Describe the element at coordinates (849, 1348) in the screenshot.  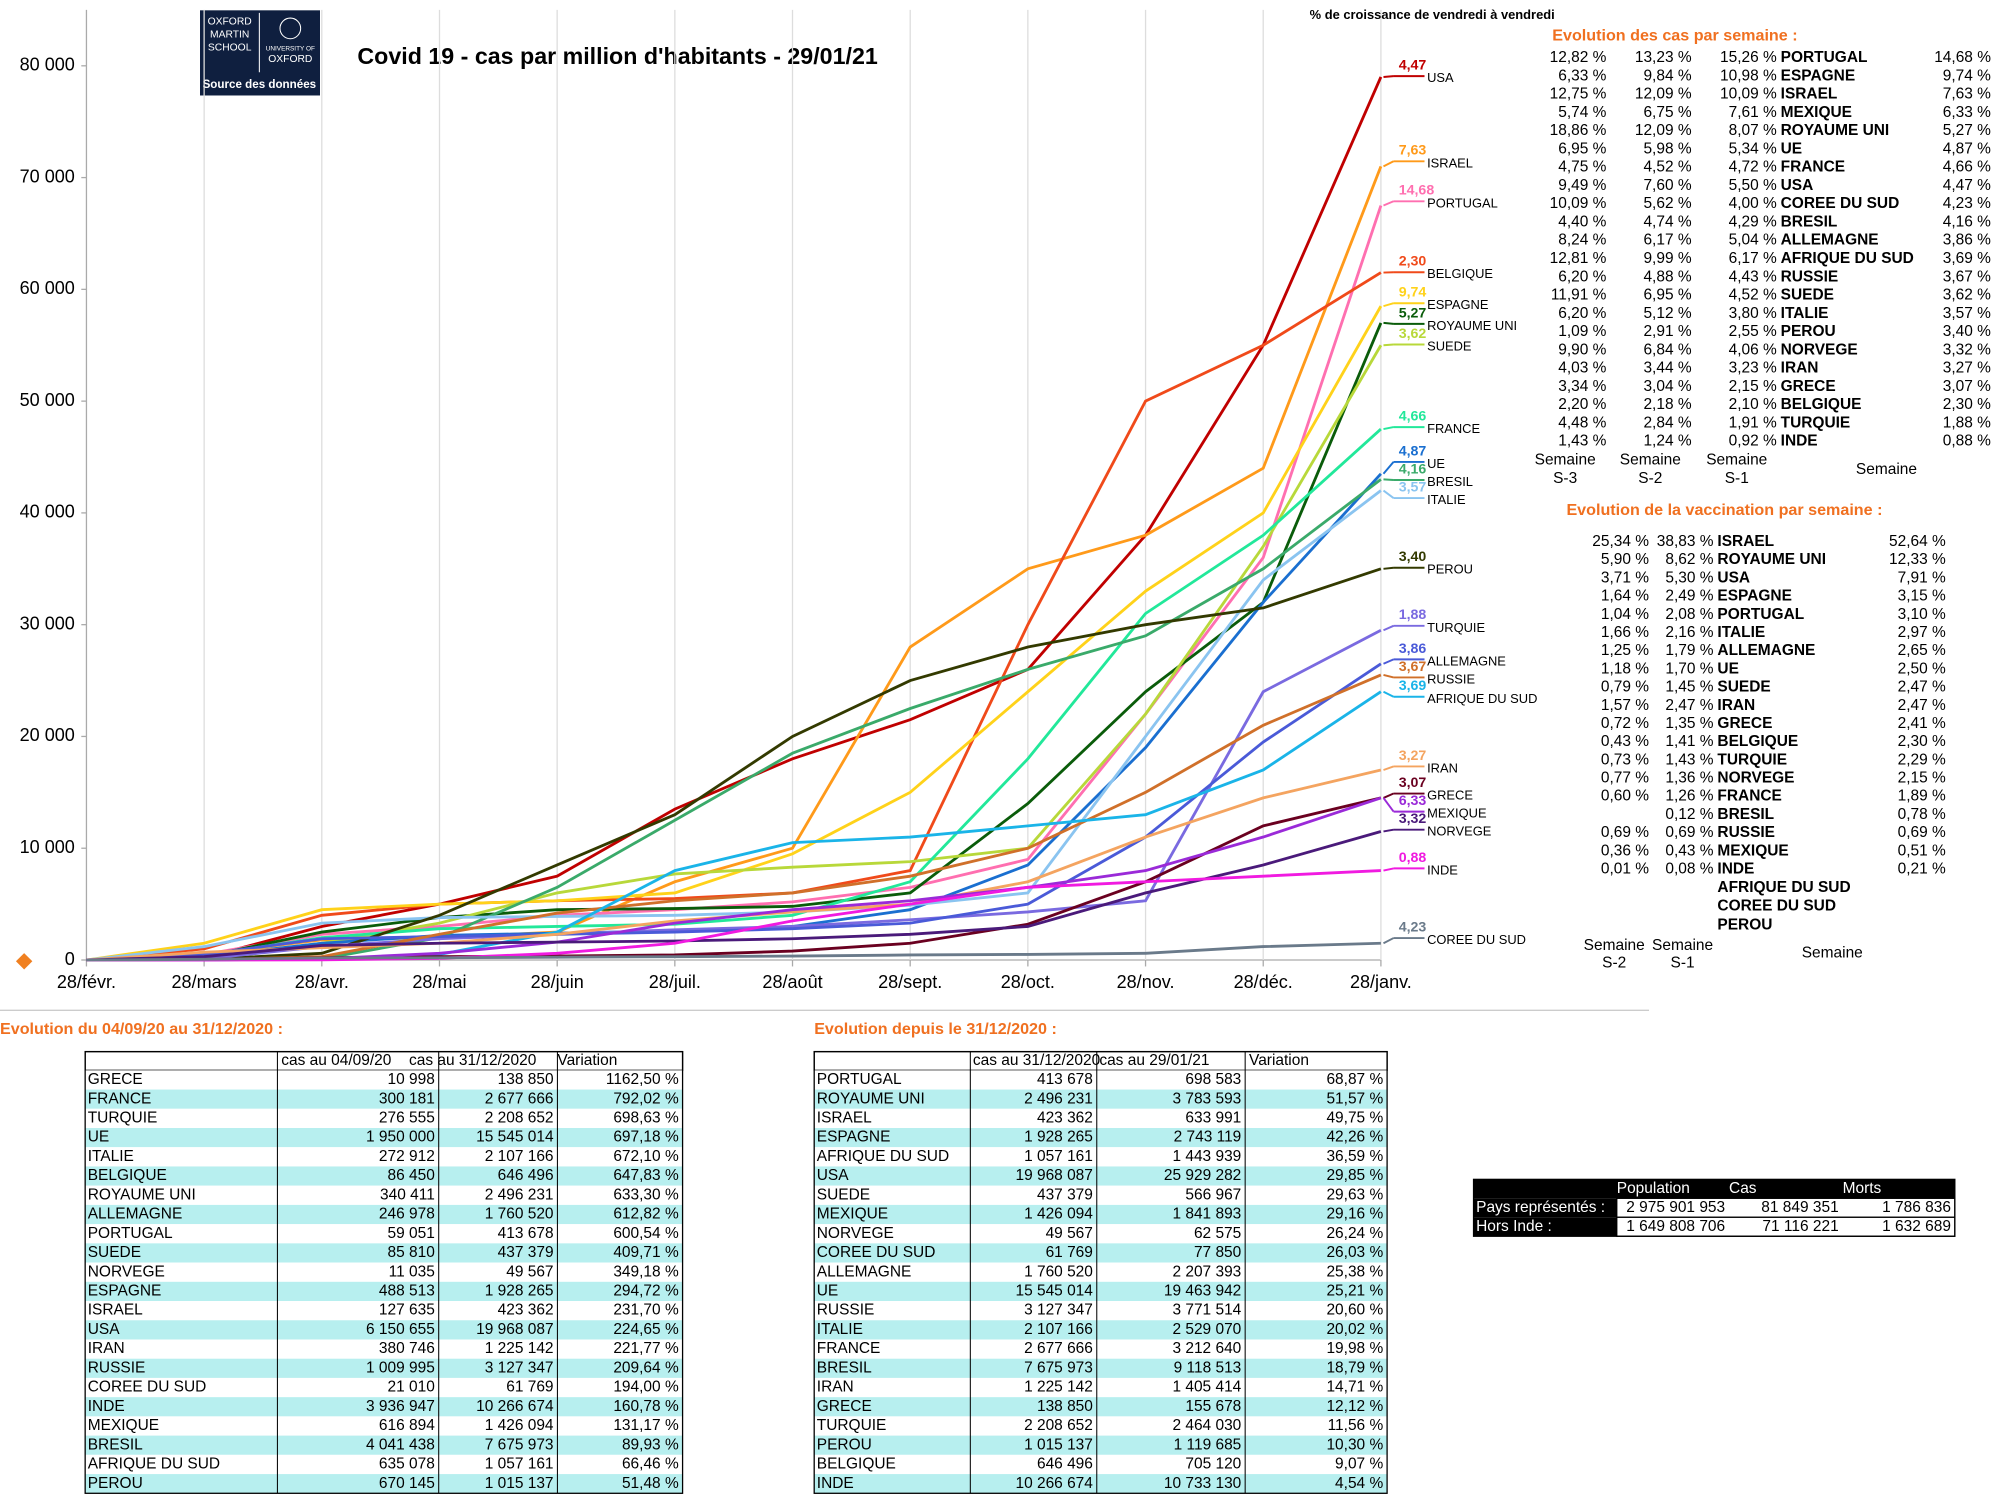
I see `row-name: FRANCE` at that location.